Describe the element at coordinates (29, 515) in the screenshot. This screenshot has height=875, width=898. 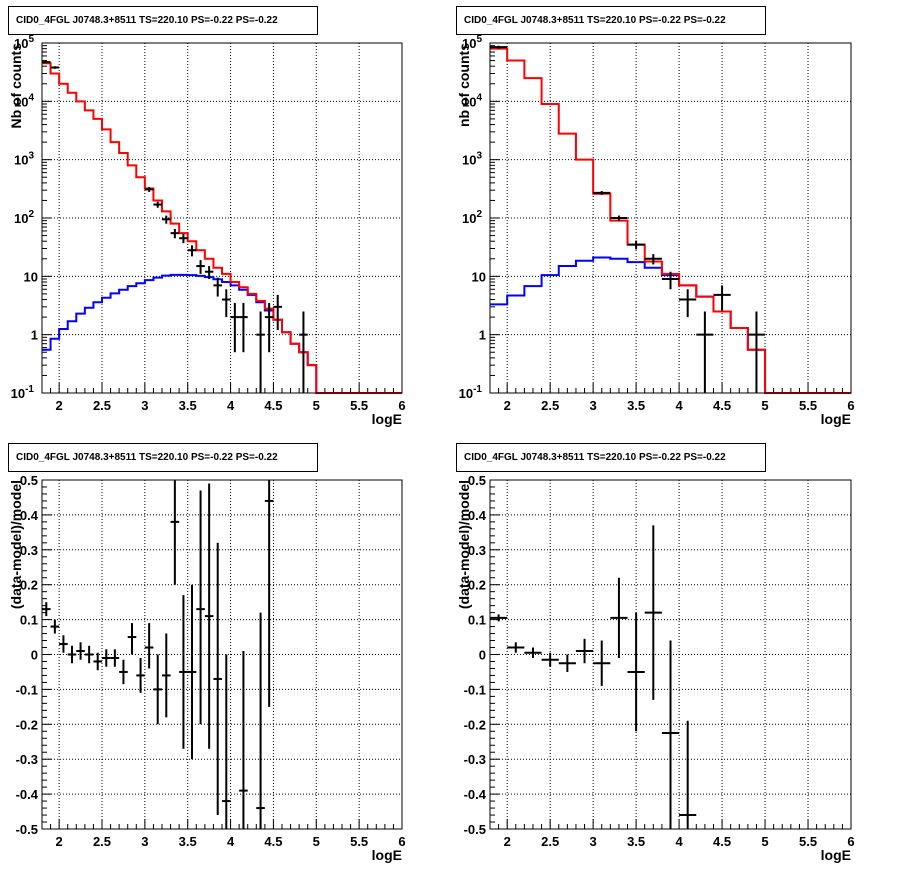
I see `y-tick-label: 0.4` at that location.